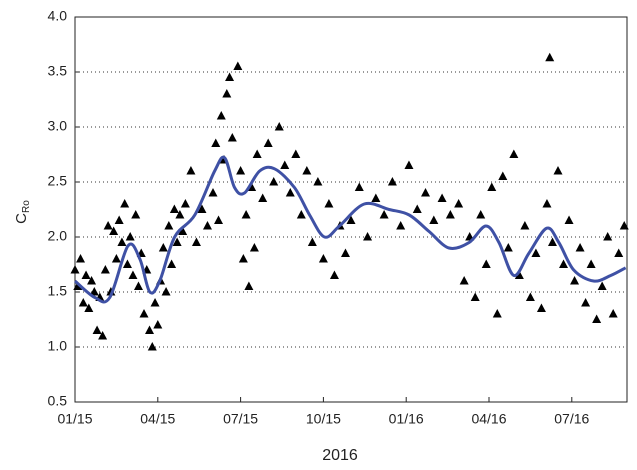 The image size is (637, 470). I want to click on y-tick-label: 1.0, so click(58, 346).